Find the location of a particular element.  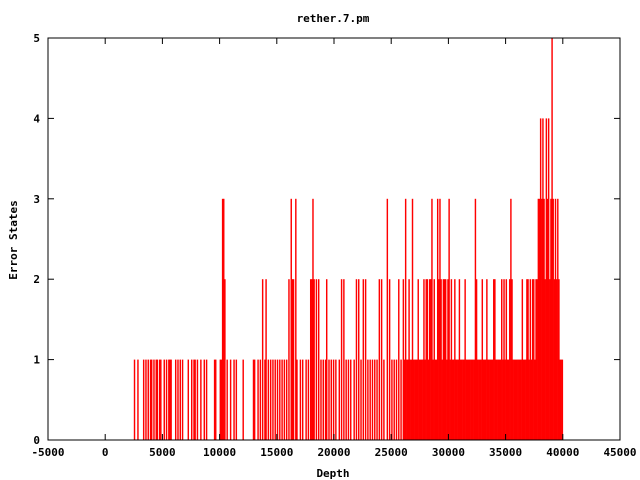

y-tick-label: 2 is located at coordinates (36, 279).